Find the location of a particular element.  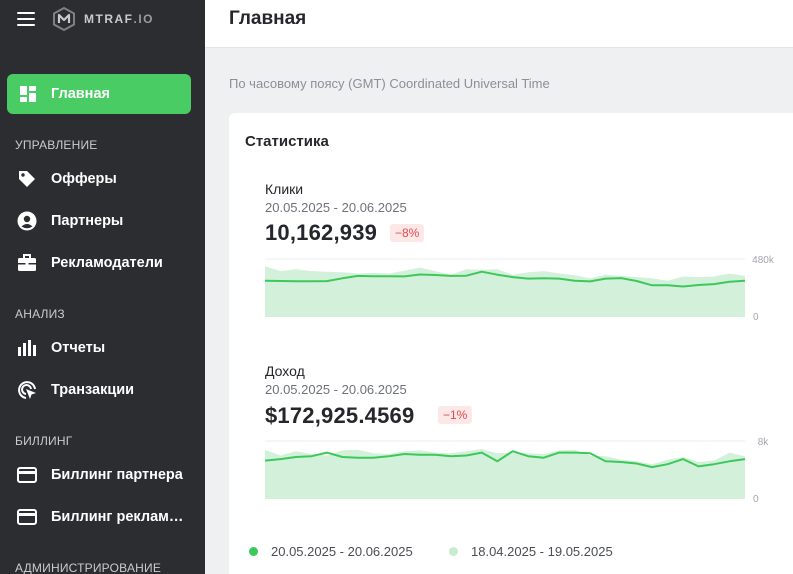

legend-dot-previous is located at coordinates (453, 551).